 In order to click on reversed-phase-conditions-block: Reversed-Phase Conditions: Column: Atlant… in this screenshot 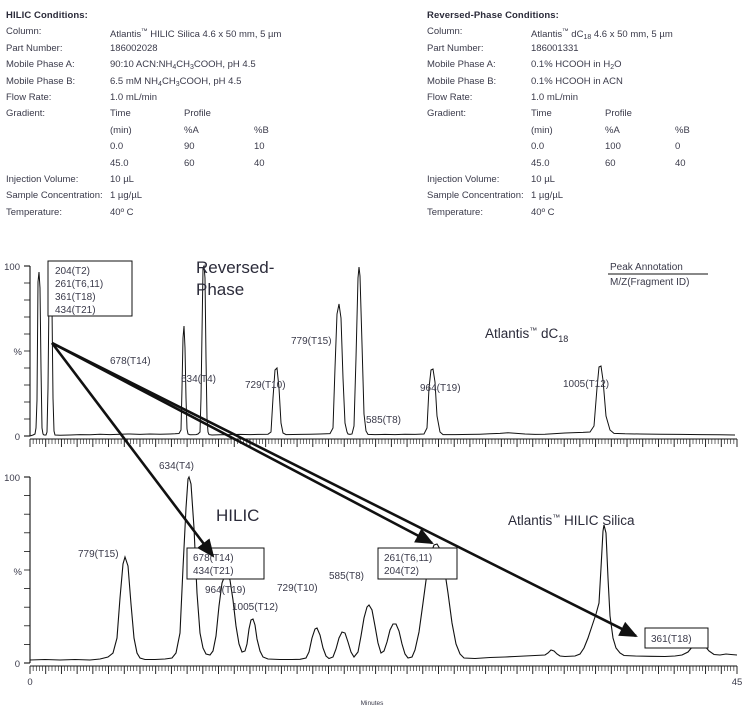, I will do `click(589, 114)`.